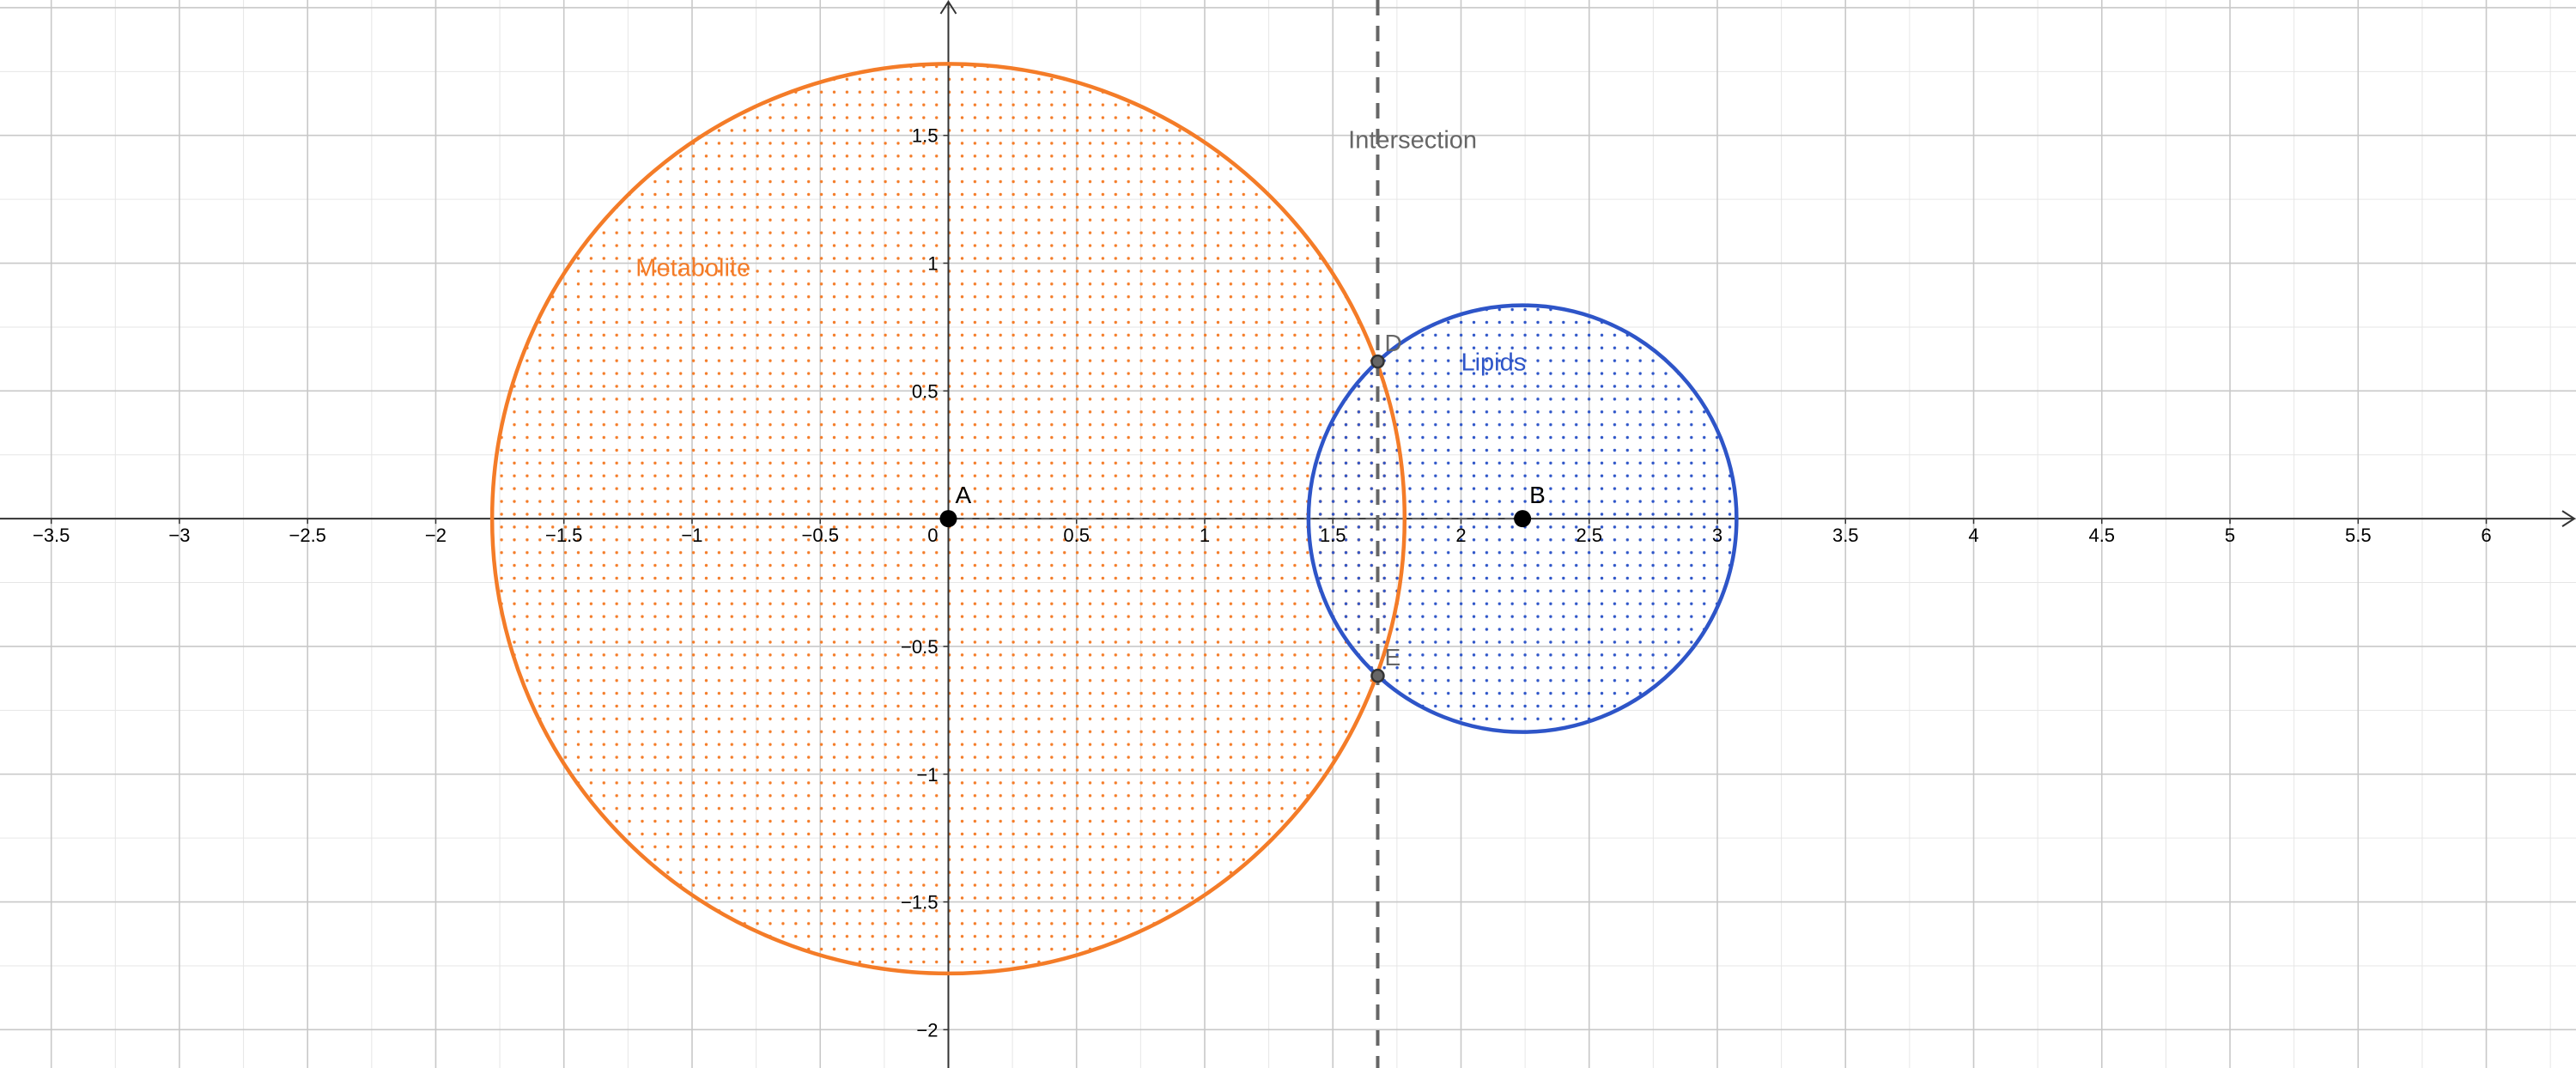  Describe the element at coordinates (307, 535) in the screenshot. I see `x-tick-label: −2.5` at that location.